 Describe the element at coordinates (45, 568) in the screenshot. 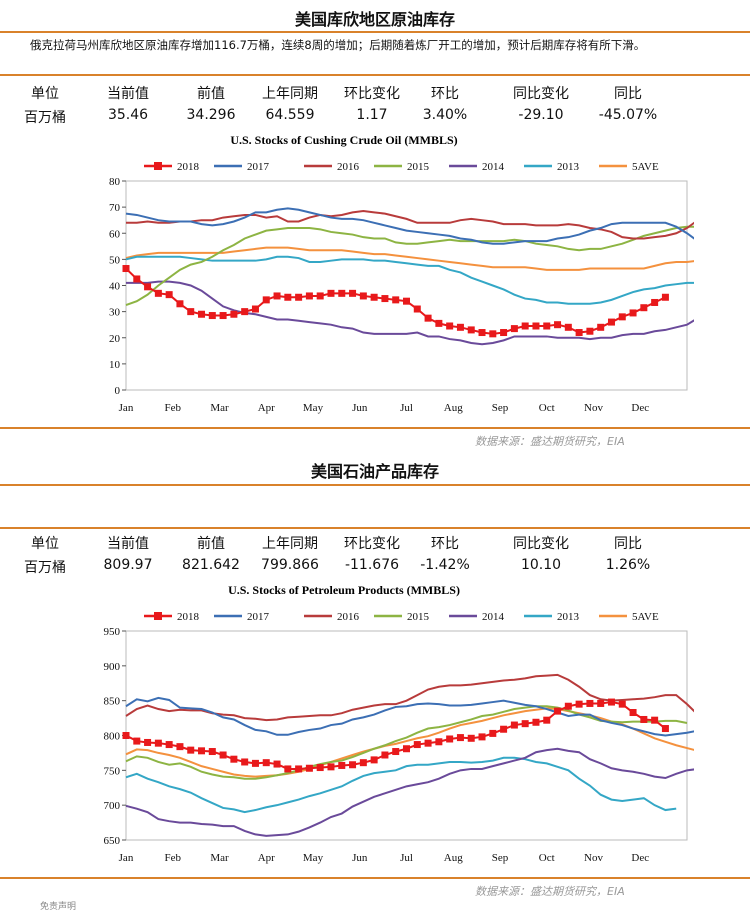

I see `stat-value-0: 百万桶` at that location.